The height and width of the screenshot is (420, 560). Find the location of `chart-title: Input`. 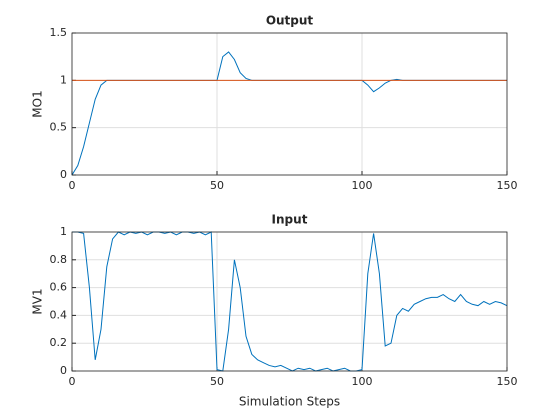

chart-title: Input is located at coordinates (290, 220).